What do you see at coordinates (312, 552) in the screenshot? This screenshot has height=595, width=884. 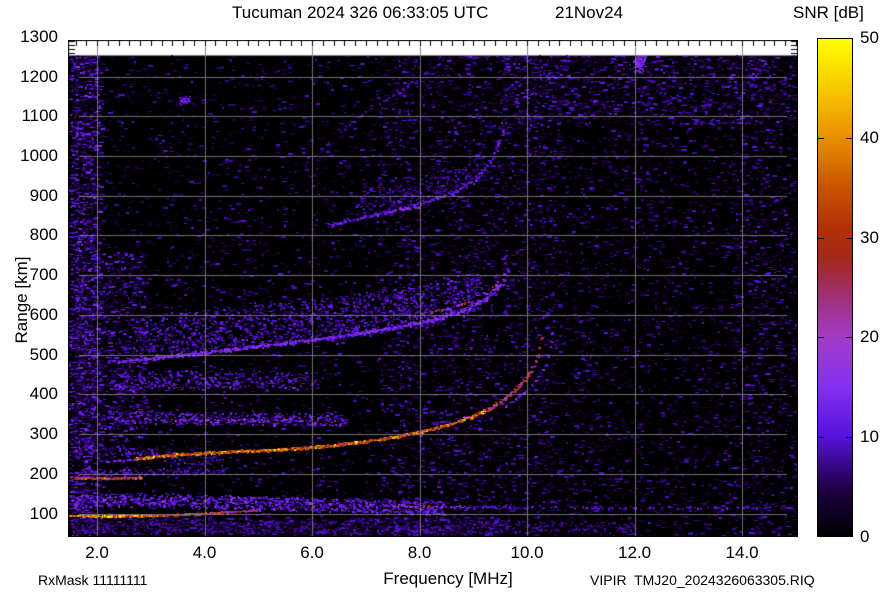 I see `x-tick-label: 6.0` at bounding box center [312, 552].